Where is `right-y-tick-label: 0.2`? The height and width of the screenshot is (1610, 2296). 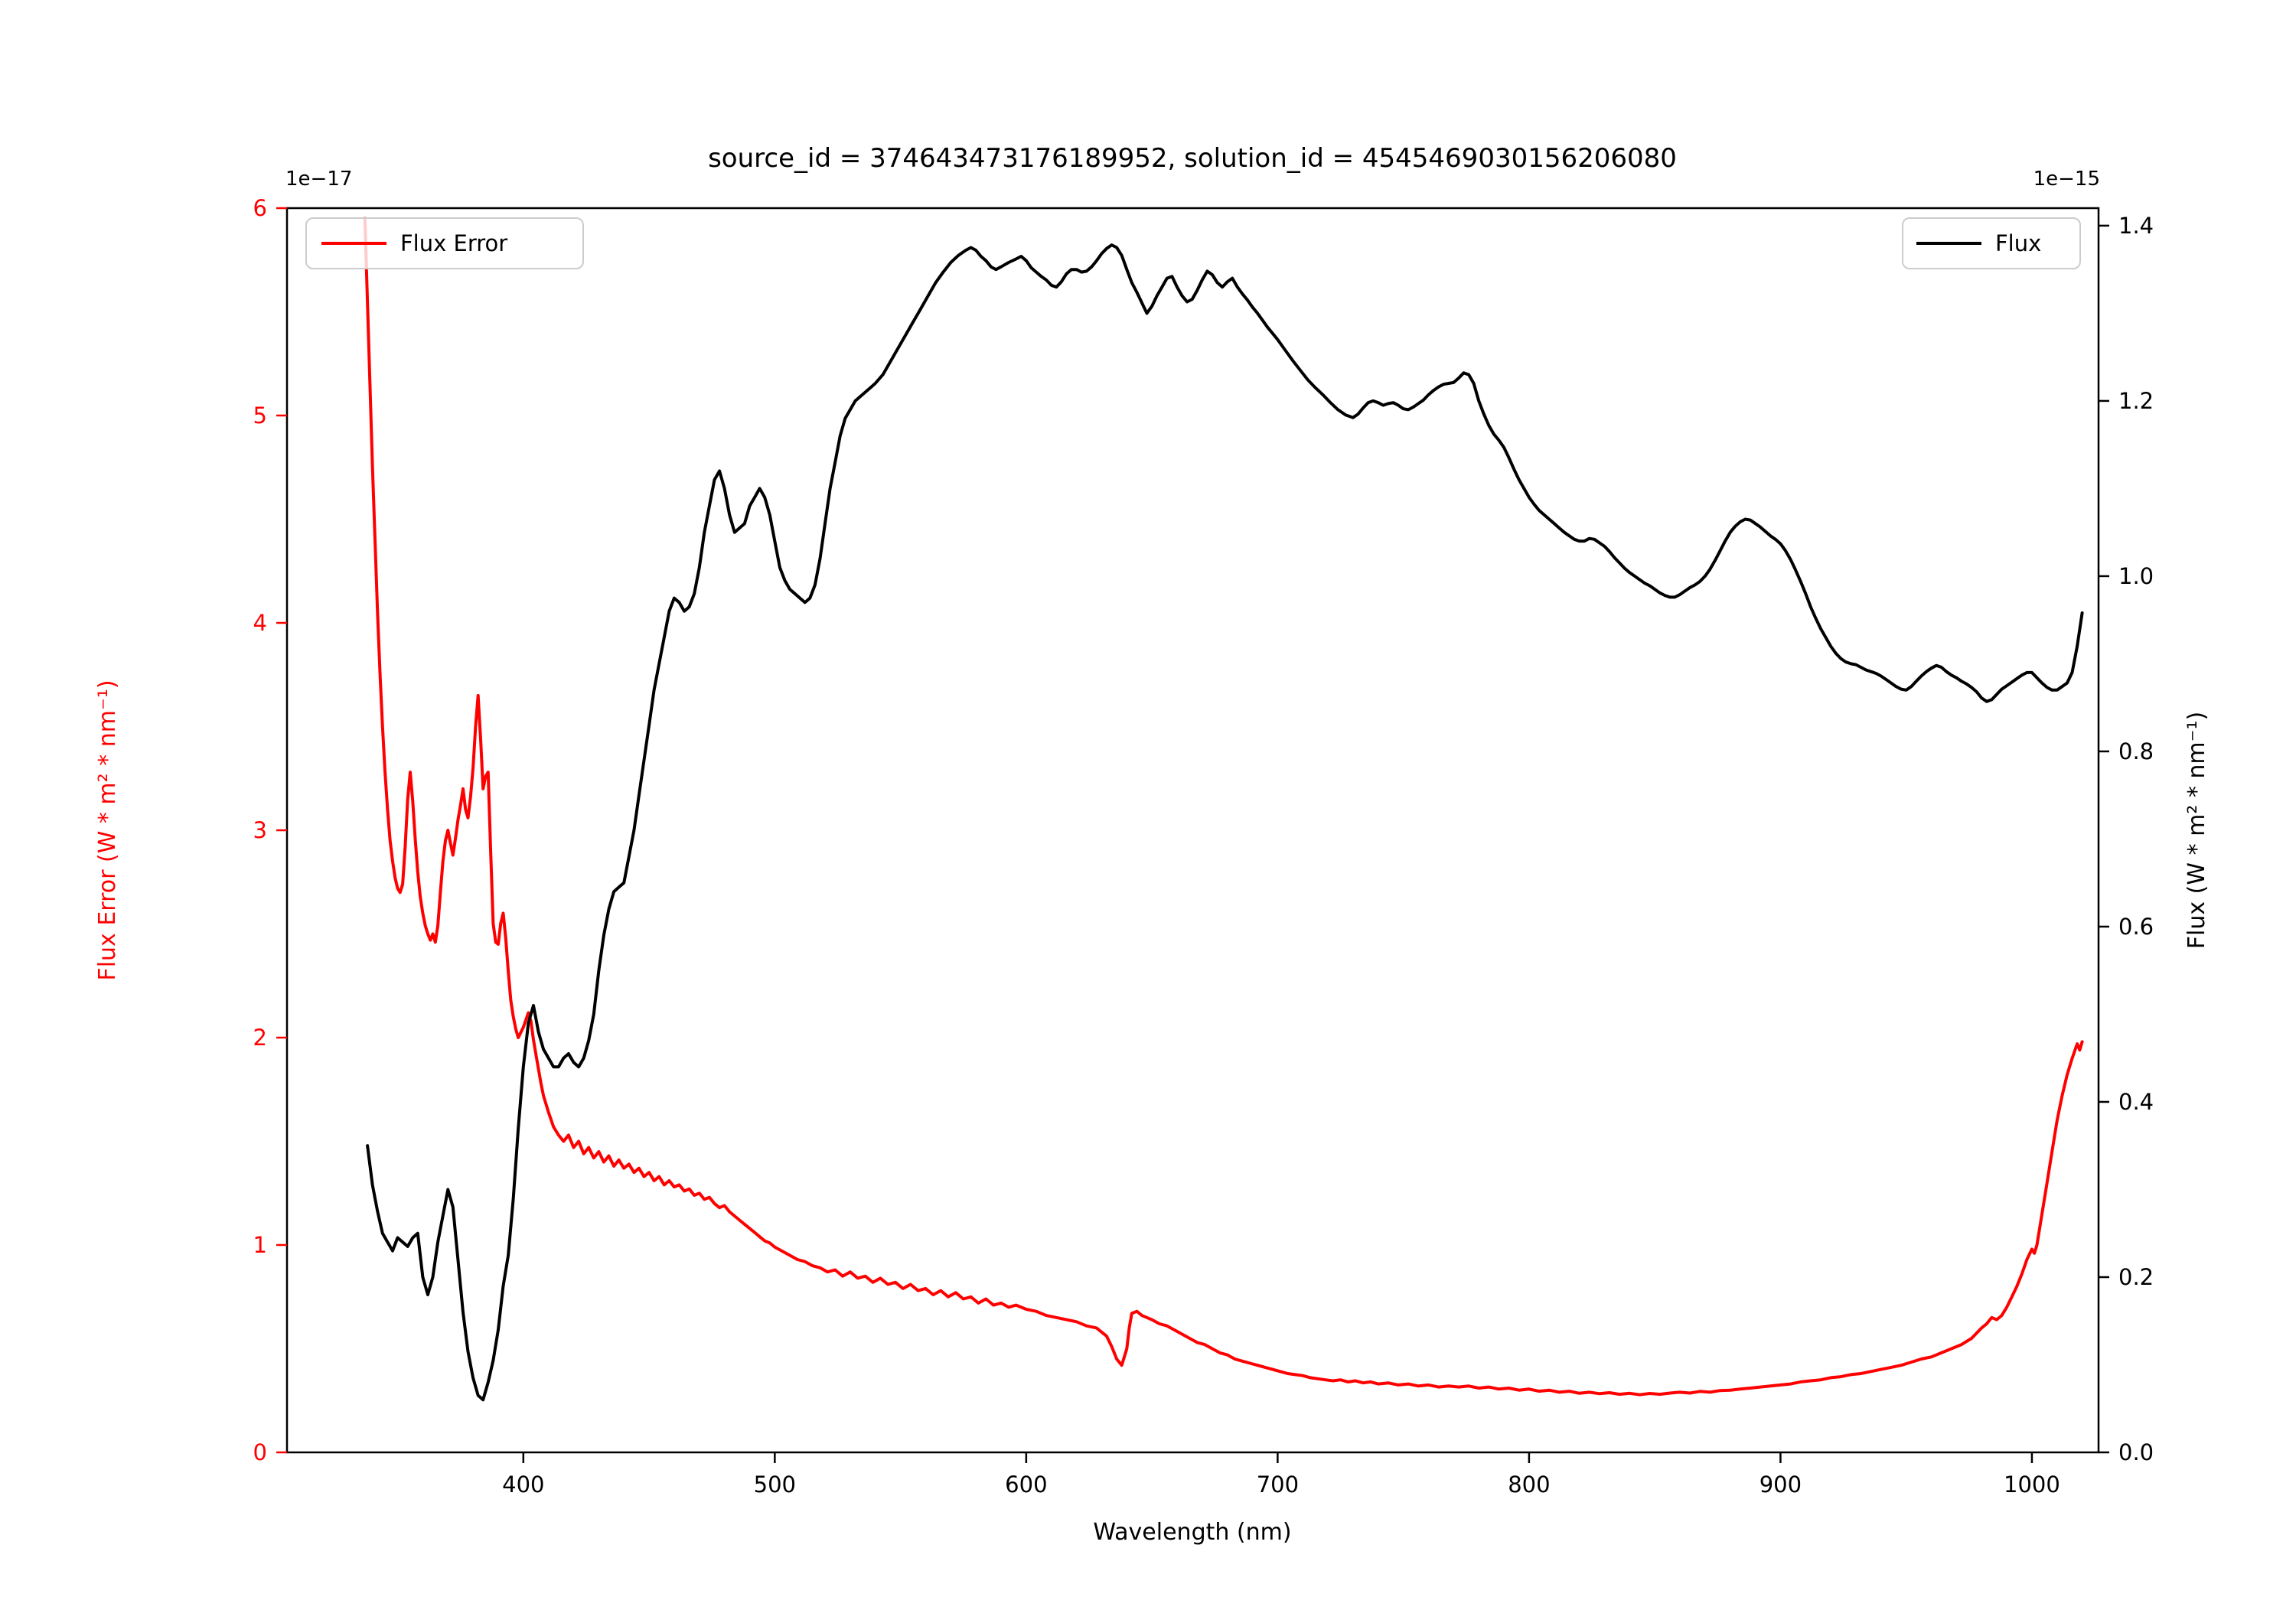
right-y-tick-label: 0.2 is located at coordinates (2136, 1277).